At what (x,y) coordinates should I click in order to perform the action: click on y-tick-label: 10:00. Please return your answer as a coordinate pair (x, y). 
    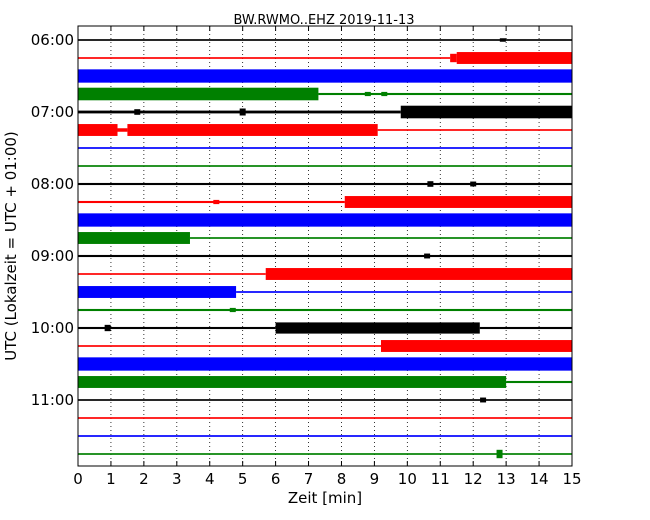
    Looking at the image, I should click on (52, 328).